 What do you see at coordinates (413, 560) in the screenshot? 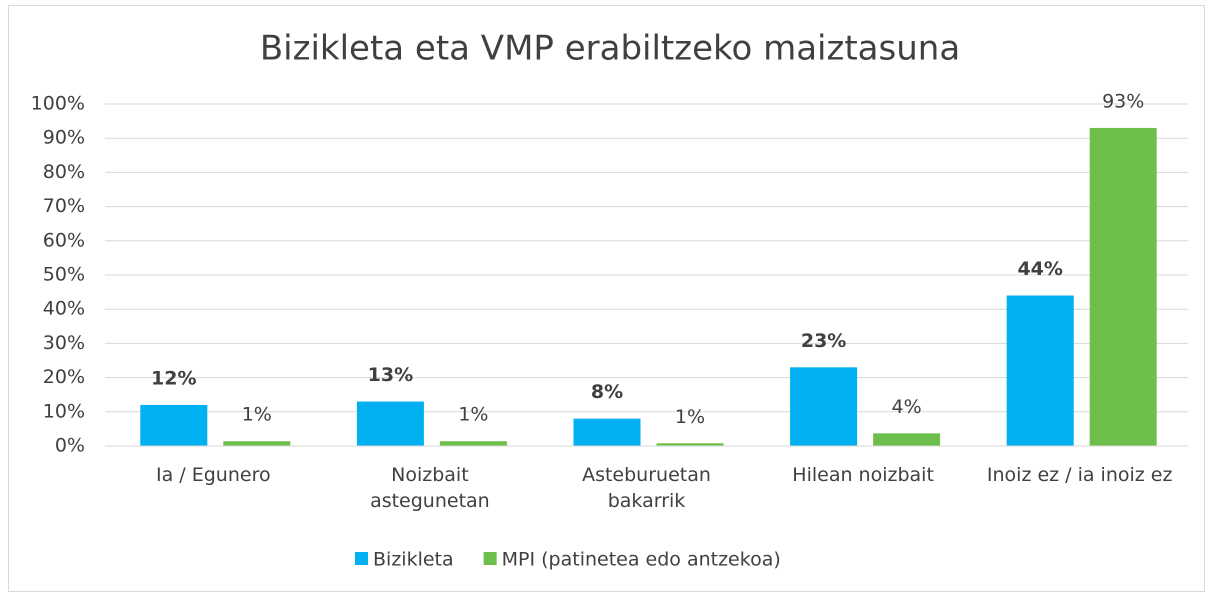
I see `legend-label: Bizikleta` at bounding box center [413, 560].